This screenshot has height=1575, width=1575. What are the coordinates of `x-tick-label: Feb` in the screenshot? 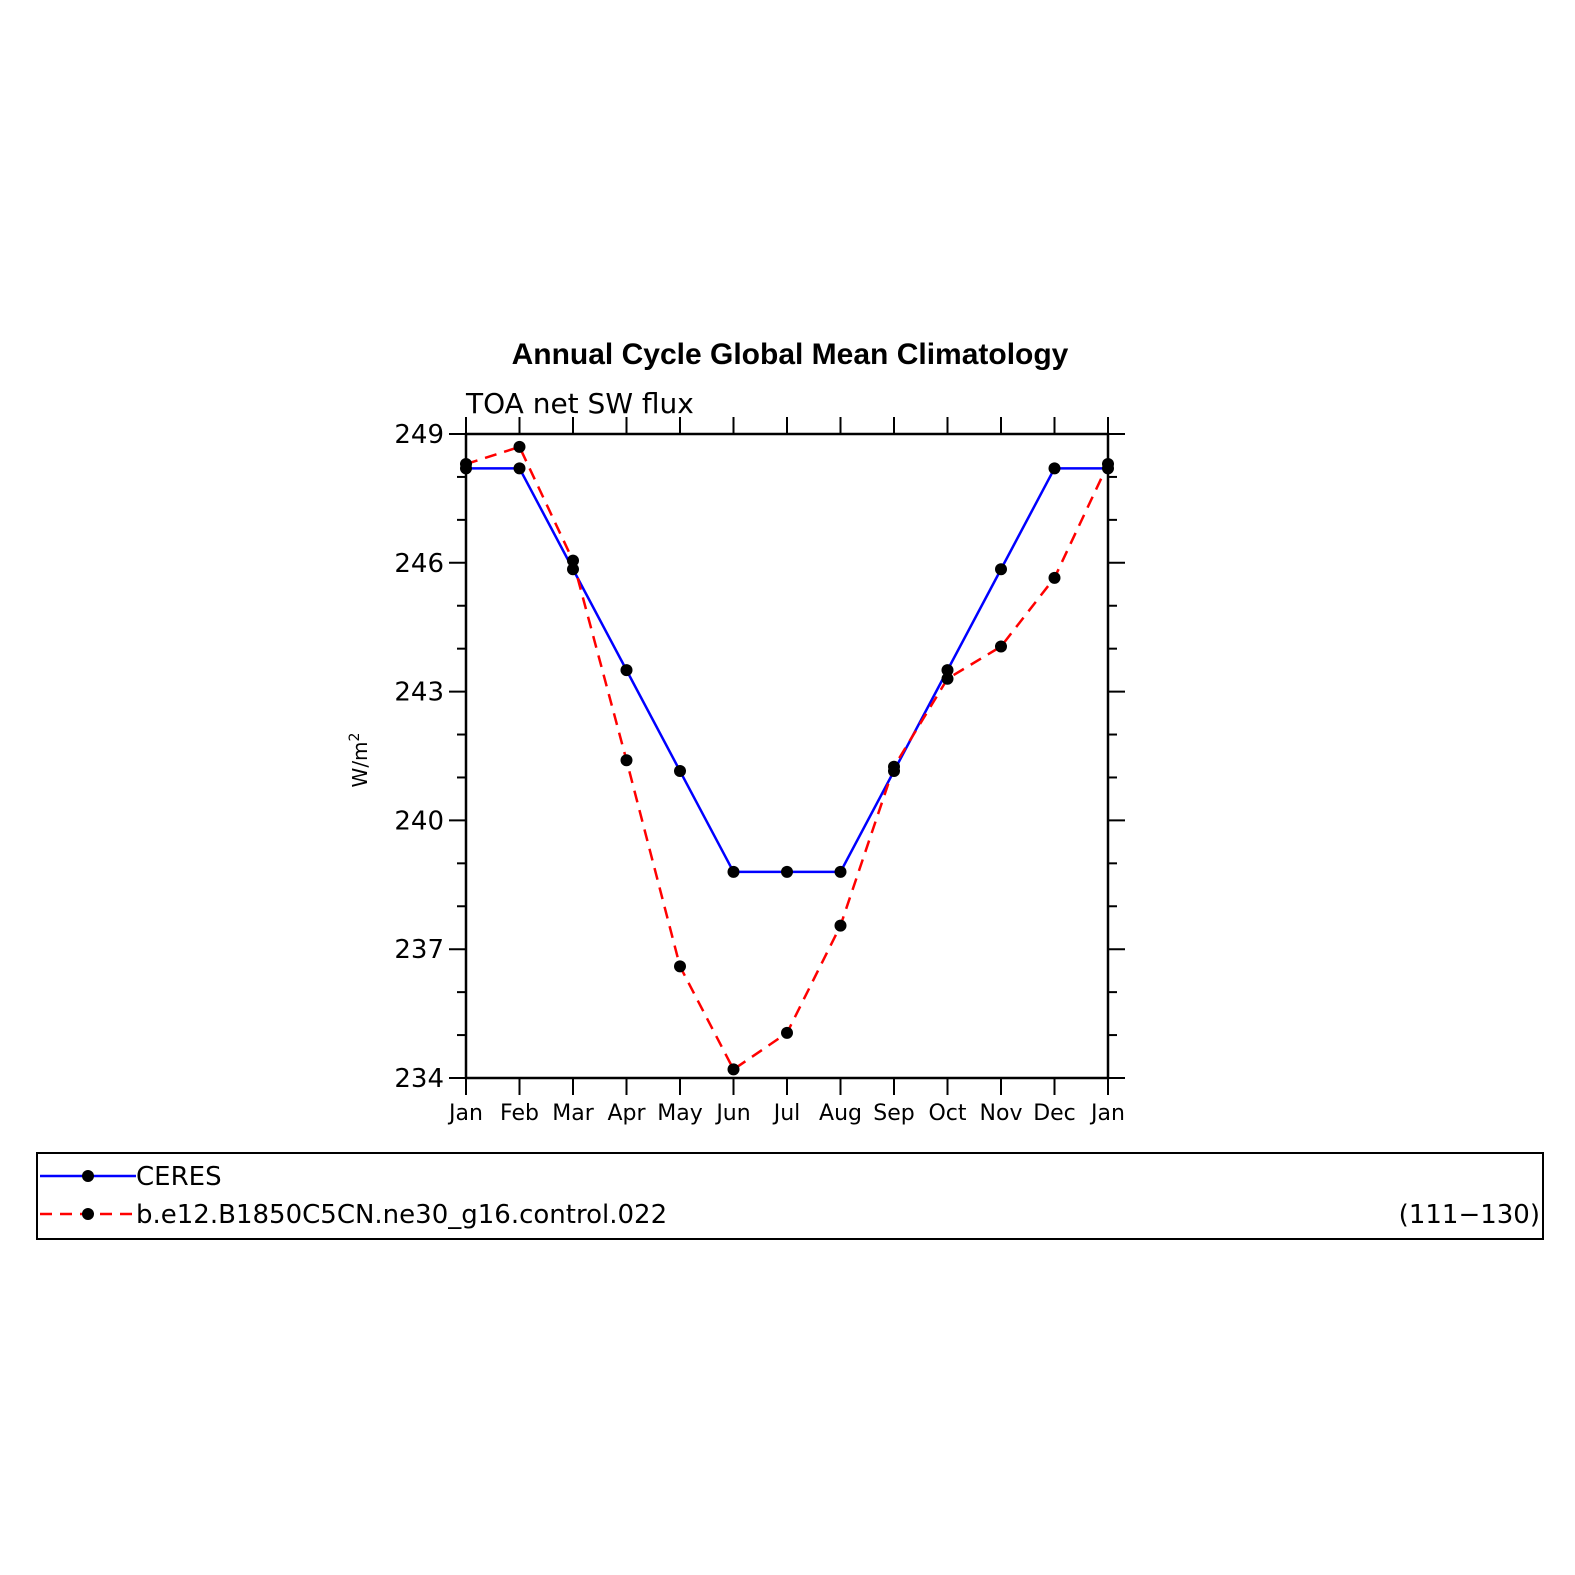 It's located at (519, 1113).